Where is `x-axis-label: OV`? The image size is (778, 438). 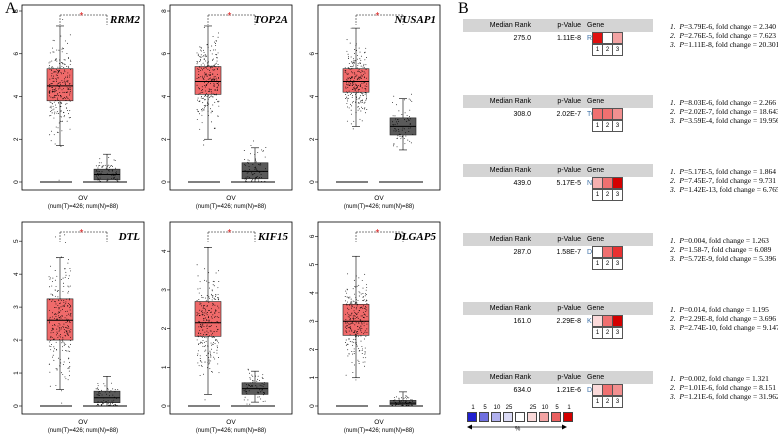 x-axis-label: OV is located at coordinates (231, 198).